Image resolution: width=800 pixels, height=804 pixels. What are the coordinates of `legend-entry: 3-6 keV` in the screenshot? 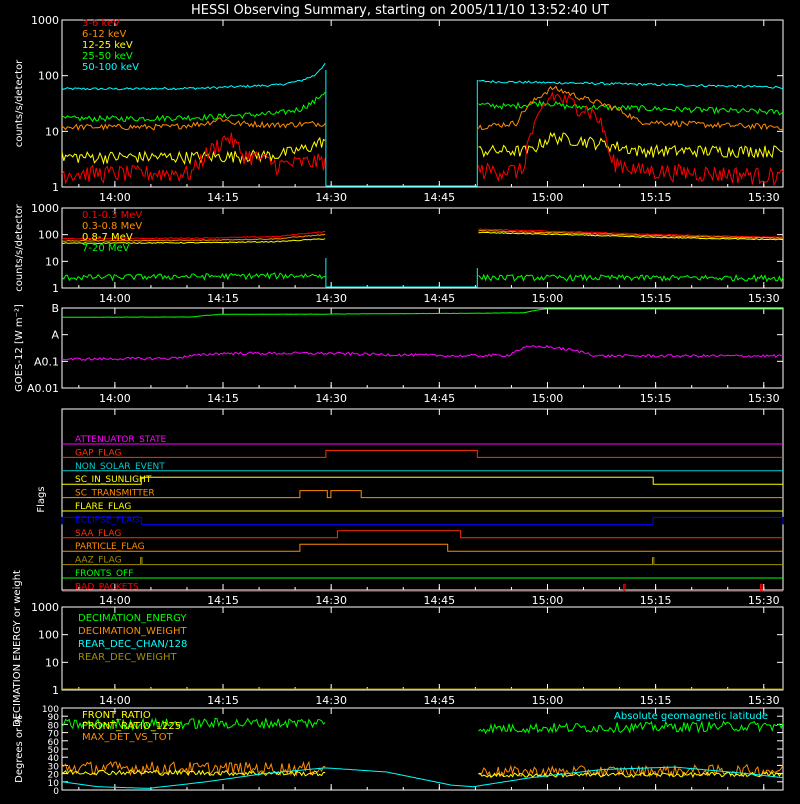 It's located at (101, 23).